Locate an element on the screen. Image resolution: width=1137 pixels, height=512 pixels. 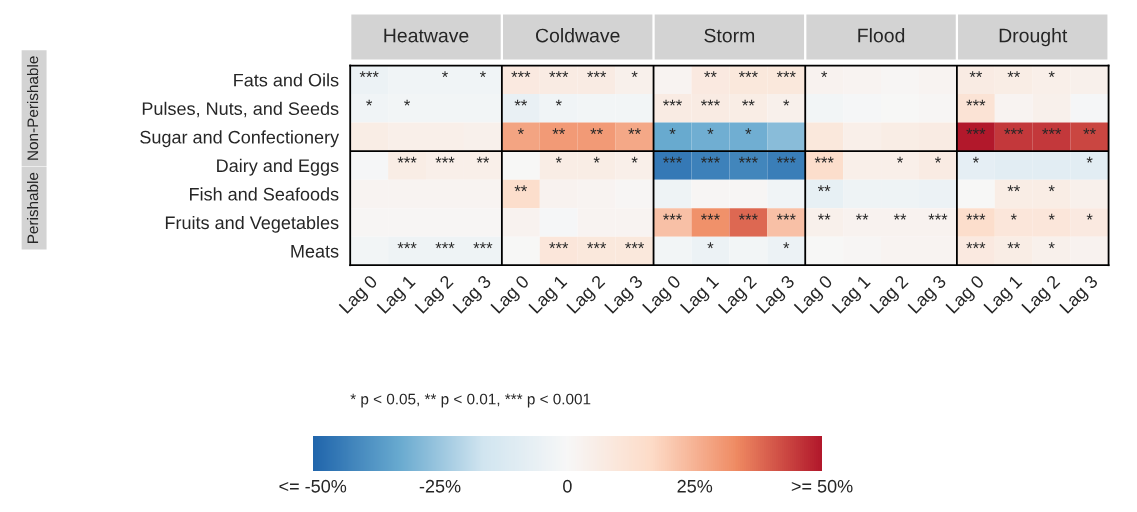
color-bar-label: <= -50% is located at coordinates (313, 486).